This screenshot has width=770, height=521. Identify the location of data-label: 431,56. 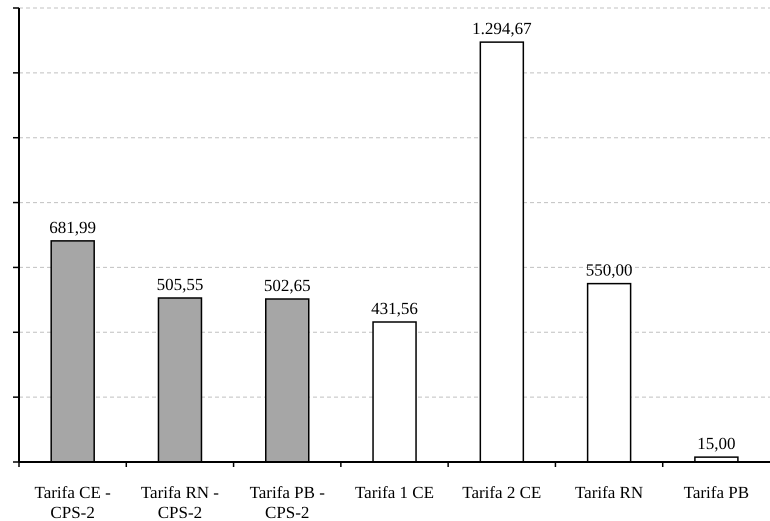
(394, 308).